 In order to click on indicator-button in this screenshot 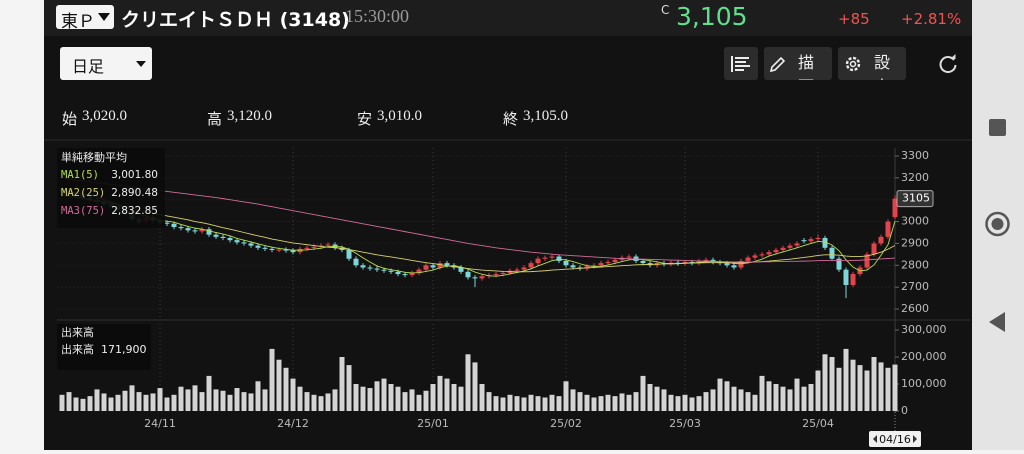, I will do `click(741, 63)`.